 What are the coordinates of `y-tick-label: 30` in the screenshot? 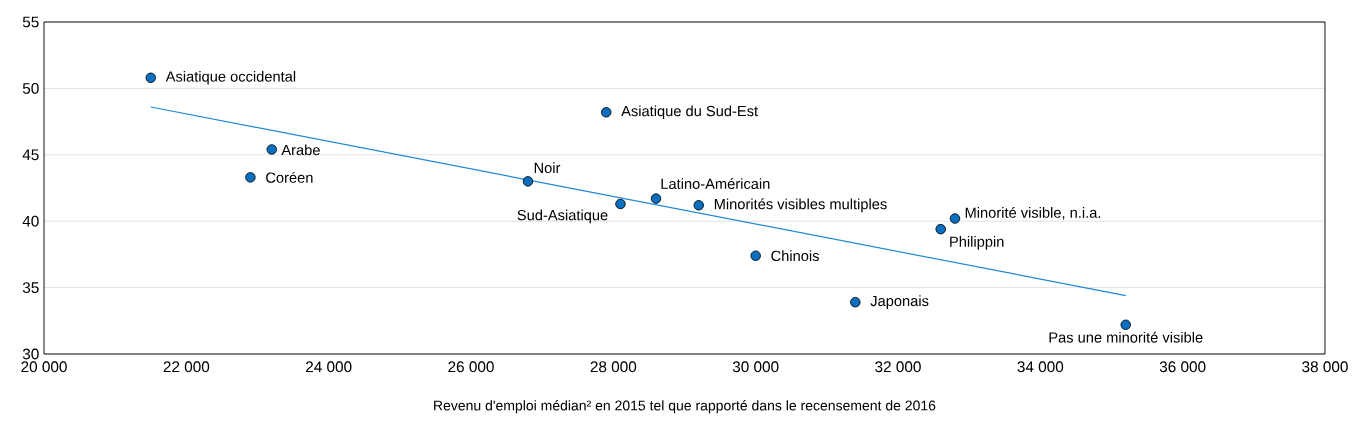 It's located at (30, 354).